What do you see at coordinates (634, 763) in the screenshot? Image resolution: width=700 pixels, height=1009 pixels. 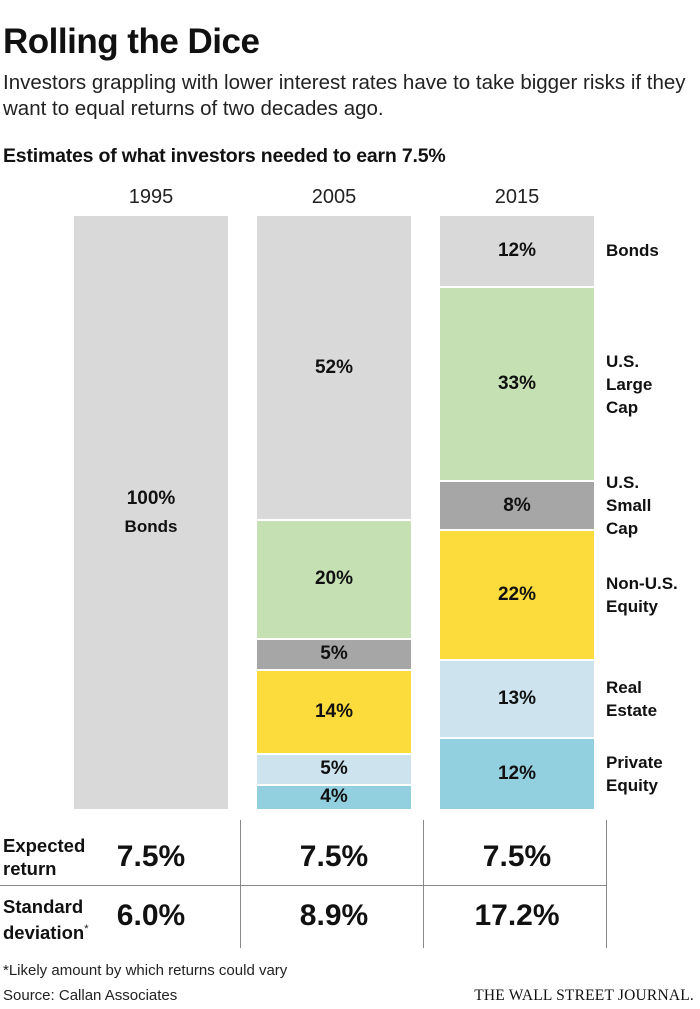 I see `category-label-line: Private` at bounding box center [634, 763].